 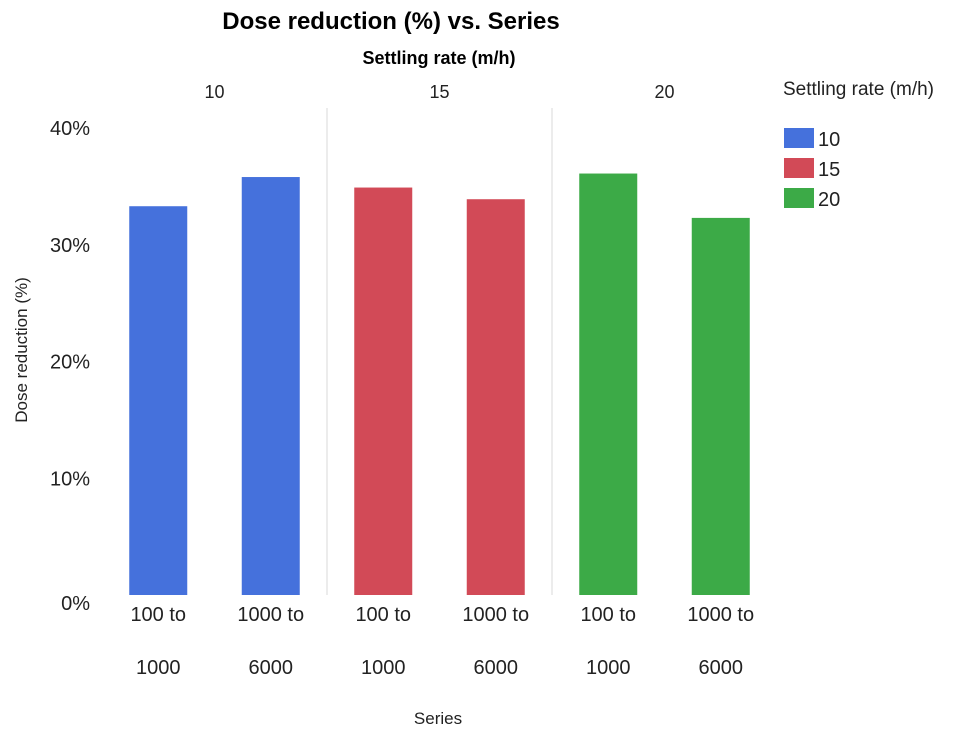 I want to click on legend-label: 10, so click(x=829, y=140).